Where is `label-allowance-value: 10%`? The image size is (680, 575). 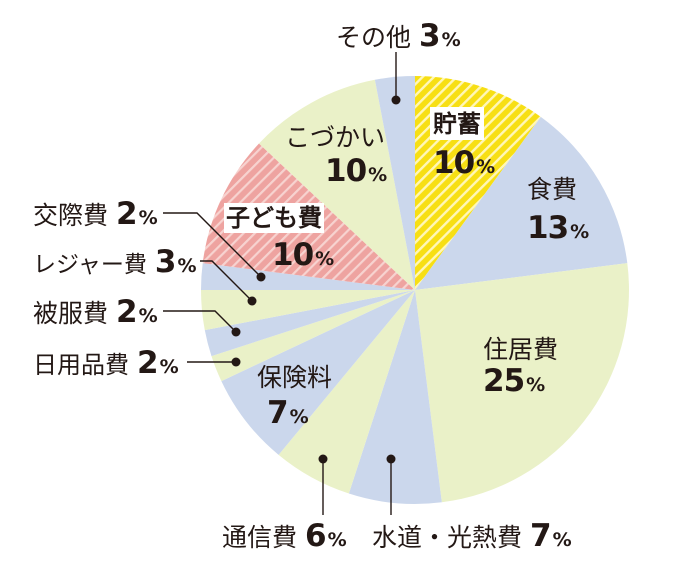 label-allowance-value: 10% is located at coordinates (356, 171).